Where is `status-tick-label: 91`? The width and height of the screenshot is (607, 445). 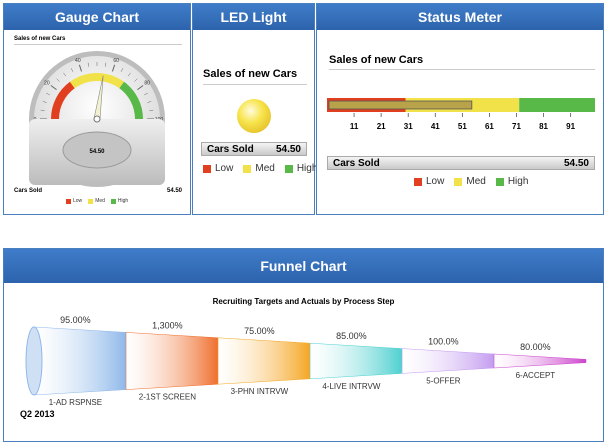 status-tick-label: 91 is located at coordinates (570, 126).